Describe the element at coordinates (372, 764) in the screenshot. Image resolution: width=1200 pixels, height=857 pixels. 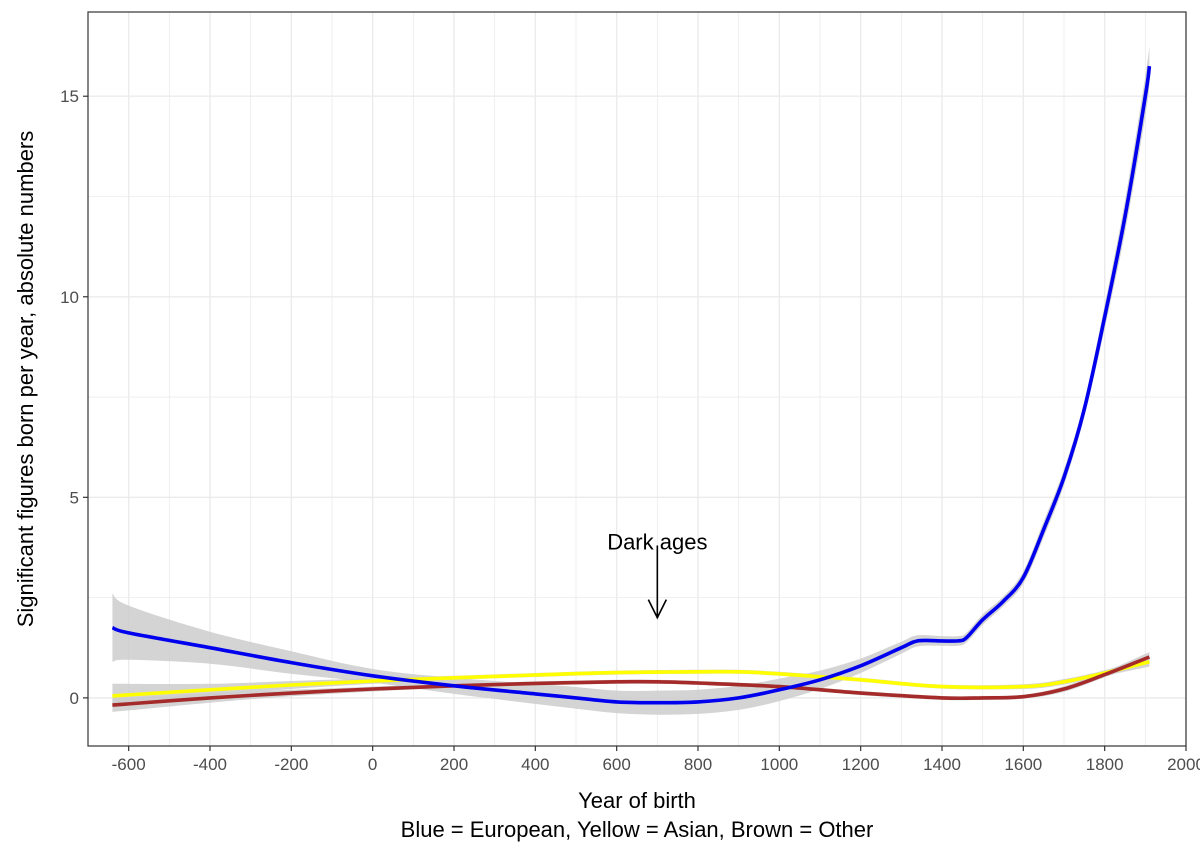
I see `x-tick-label: 0` at that location.